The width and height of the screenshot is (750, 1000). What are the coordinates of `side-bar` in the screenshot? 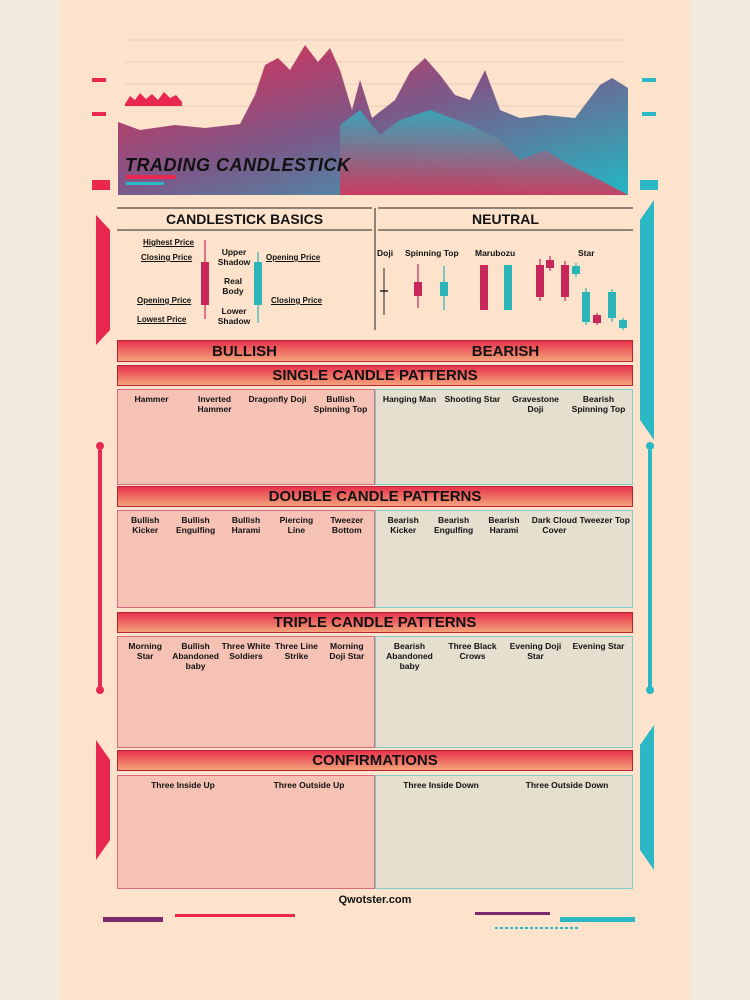 It's located at (375, 351).